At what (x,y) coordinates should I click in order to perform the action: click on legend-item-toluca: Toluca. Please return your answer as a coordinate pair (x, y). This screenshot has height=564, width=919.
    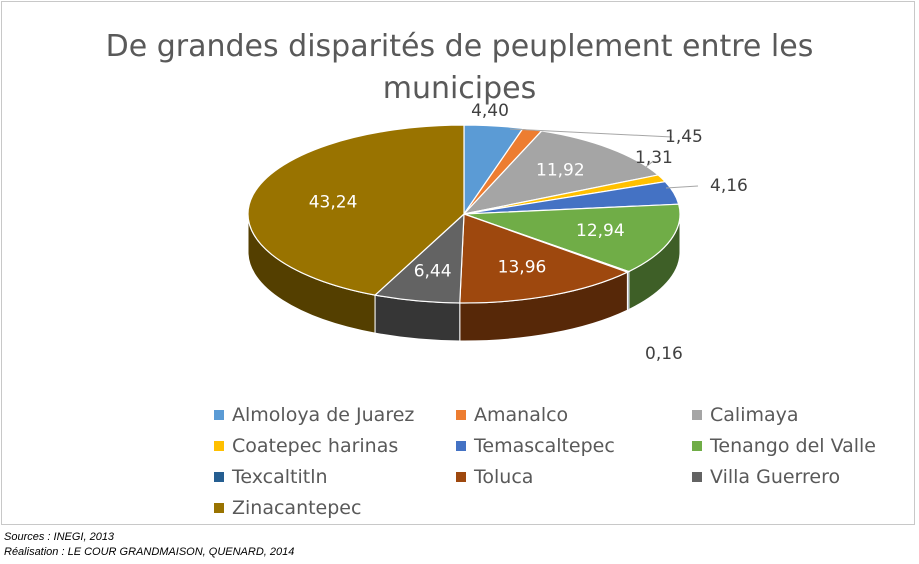
    Looking at the image, I should click on (494, 477).